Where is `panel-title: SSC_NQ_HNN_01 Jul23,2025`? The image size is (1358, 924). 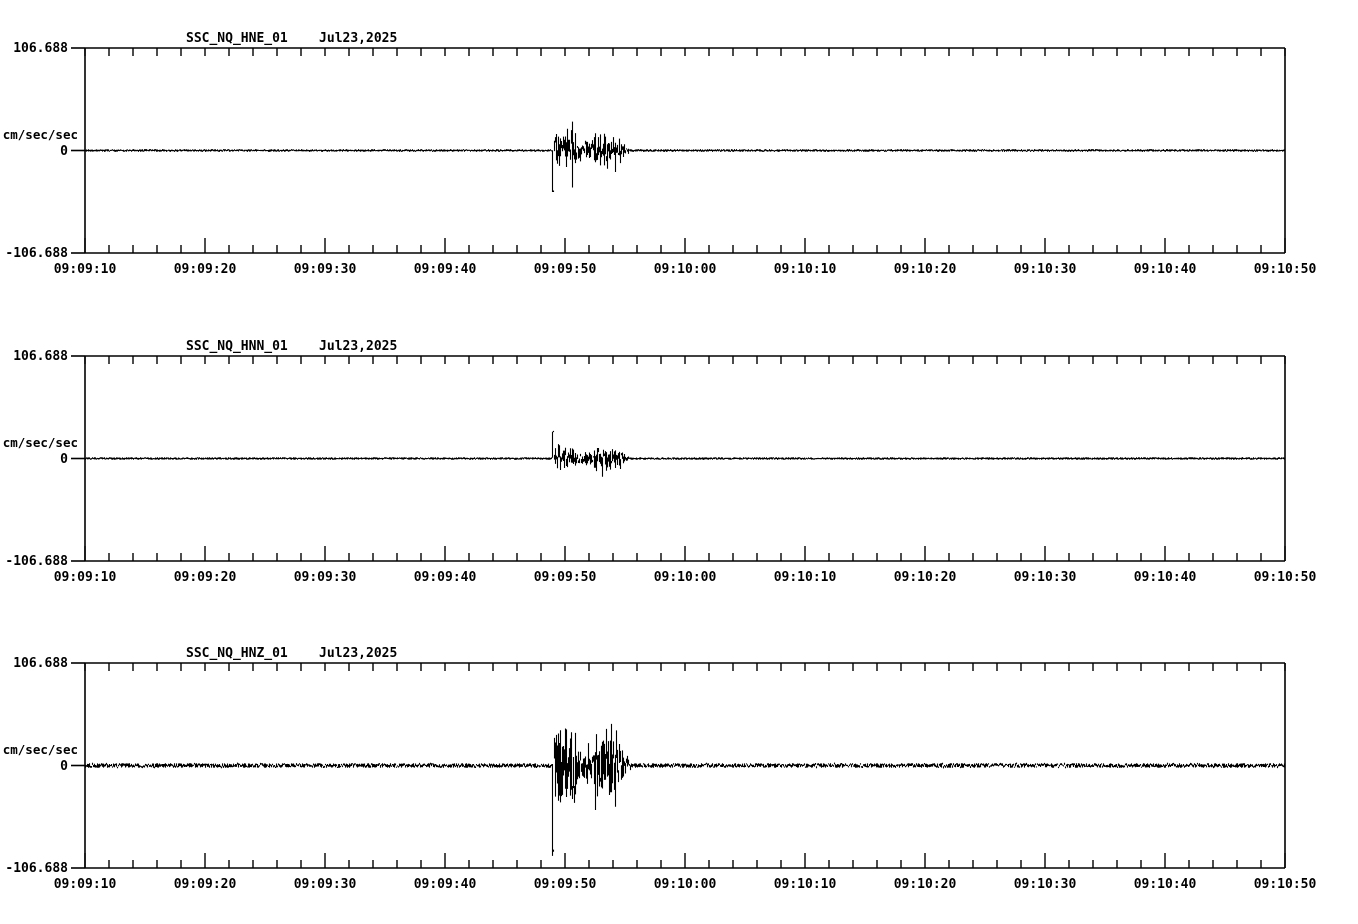 panel-title: SSC_NQ_HNN_01 Jul23,2025 is located at coordinates (292, 346).